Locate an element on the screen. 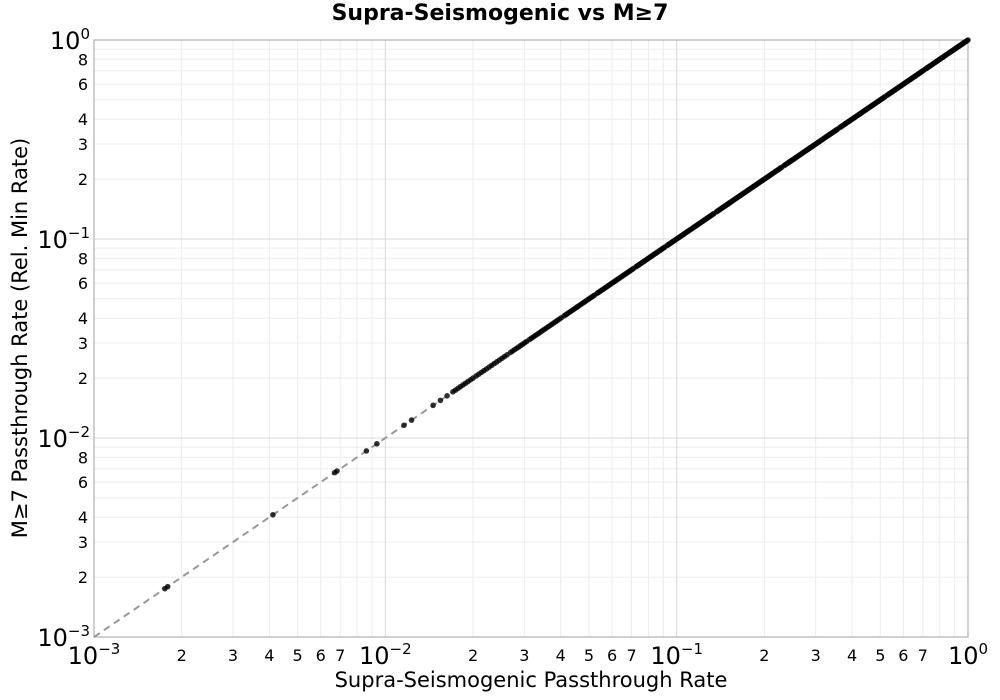  y-axis-label: M≥7 Passthrough Rate (Rel. Min Rate) is located at coordinates (20, 338).